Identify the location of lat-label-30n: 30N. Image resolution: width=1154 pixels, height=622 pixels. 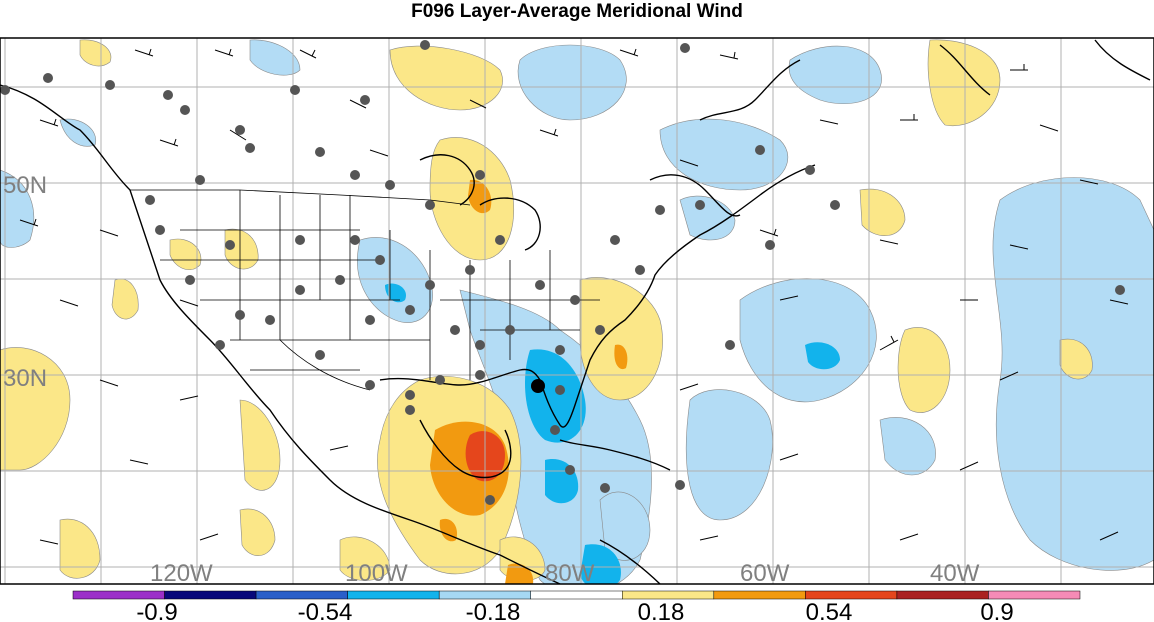
(25, 378).